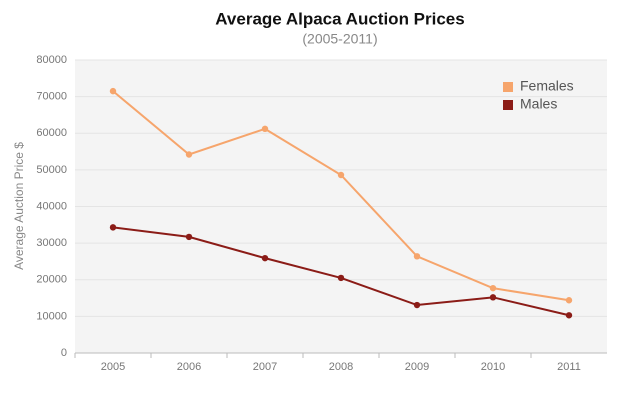 Image resolution: width=640 pixels, height=400 pixels. I want to click on legend-label: Females, so click(547, 86).